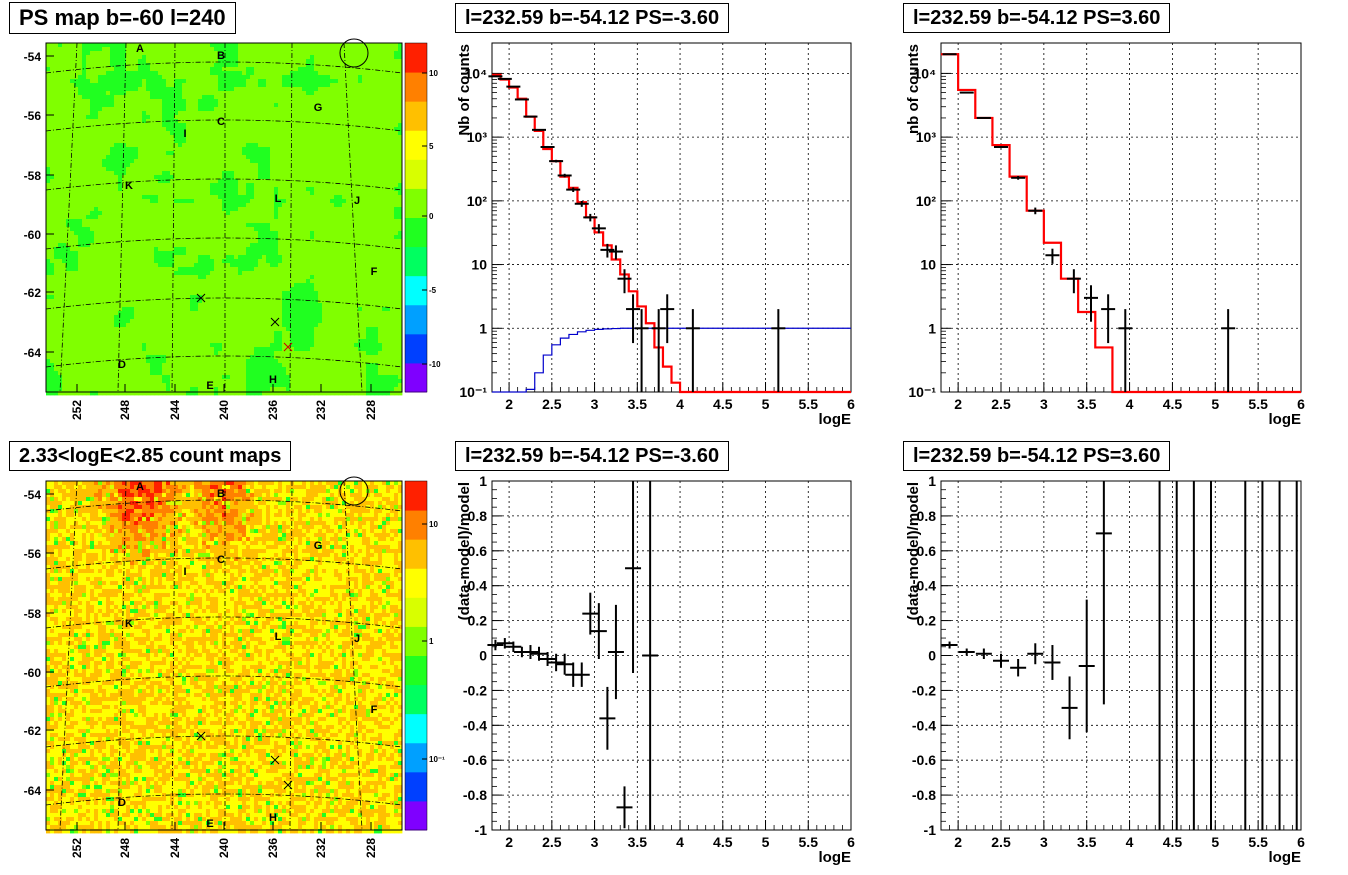 This screenshot has width=1348, height=875. Describe the element at coordinates (478, 551) in the screenshot. I see `residual-neg-ytick-label: 0.6` at that location.